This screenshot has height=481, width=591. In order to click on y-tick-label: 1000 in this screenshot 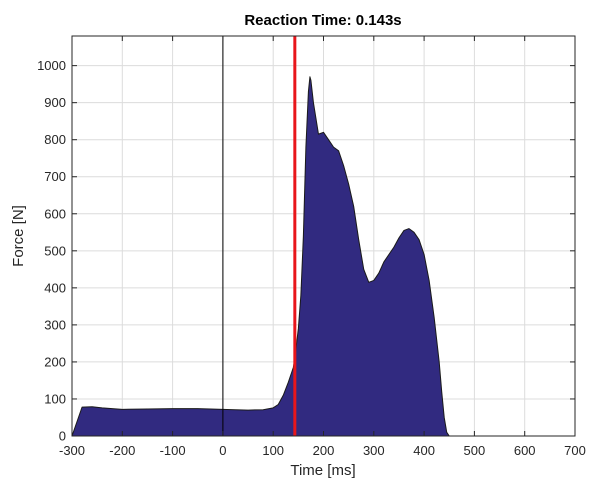, I will do `click(51, 65)`.